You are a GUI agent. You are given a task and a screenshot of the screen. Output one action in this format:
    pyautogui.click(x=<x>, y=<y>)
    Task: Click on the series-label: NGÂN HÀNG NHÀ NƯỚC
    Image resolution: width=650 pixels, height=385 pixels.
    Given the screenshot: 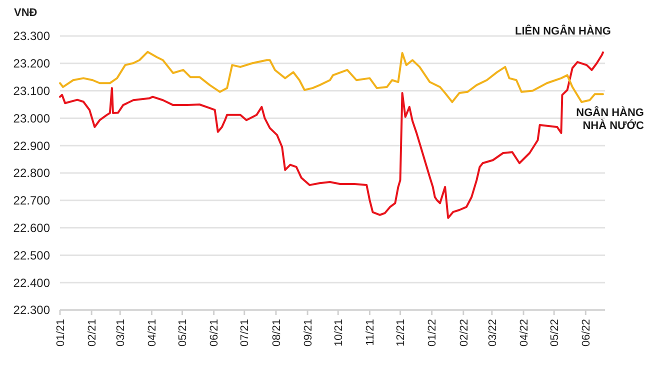 What is the action you would take?
    pyautogui.click(x=610, y=119)
    